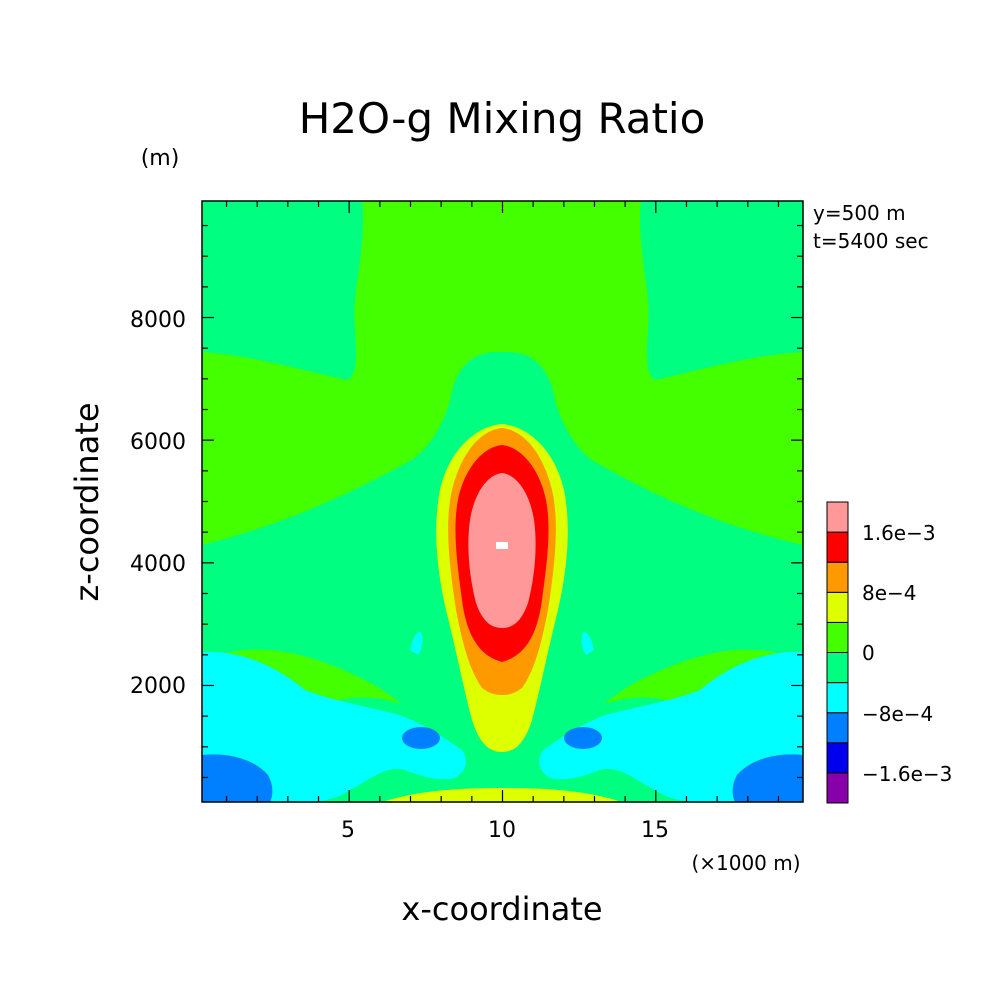  Describe the element at coordinates (502, 118) in the screenshot. I see `chart-title: H2O-g Mixing Ratio` at that location.